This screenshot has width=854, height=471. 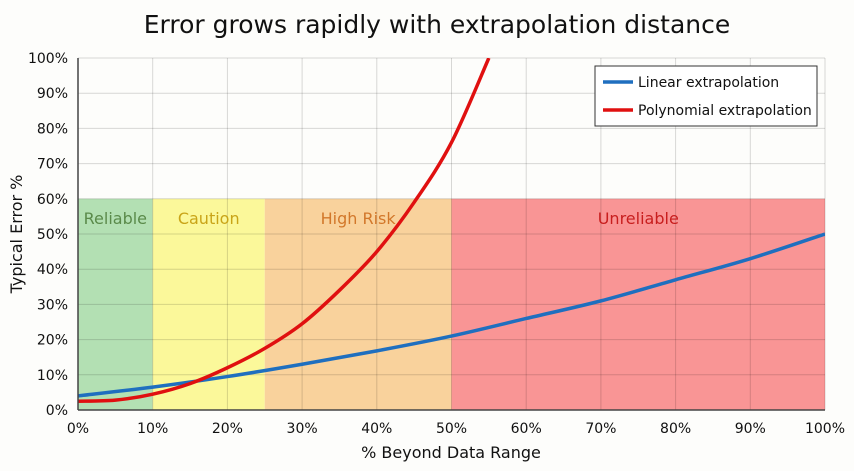 I want to click on x-tick-label: 100%, so click(x=825, y=429).